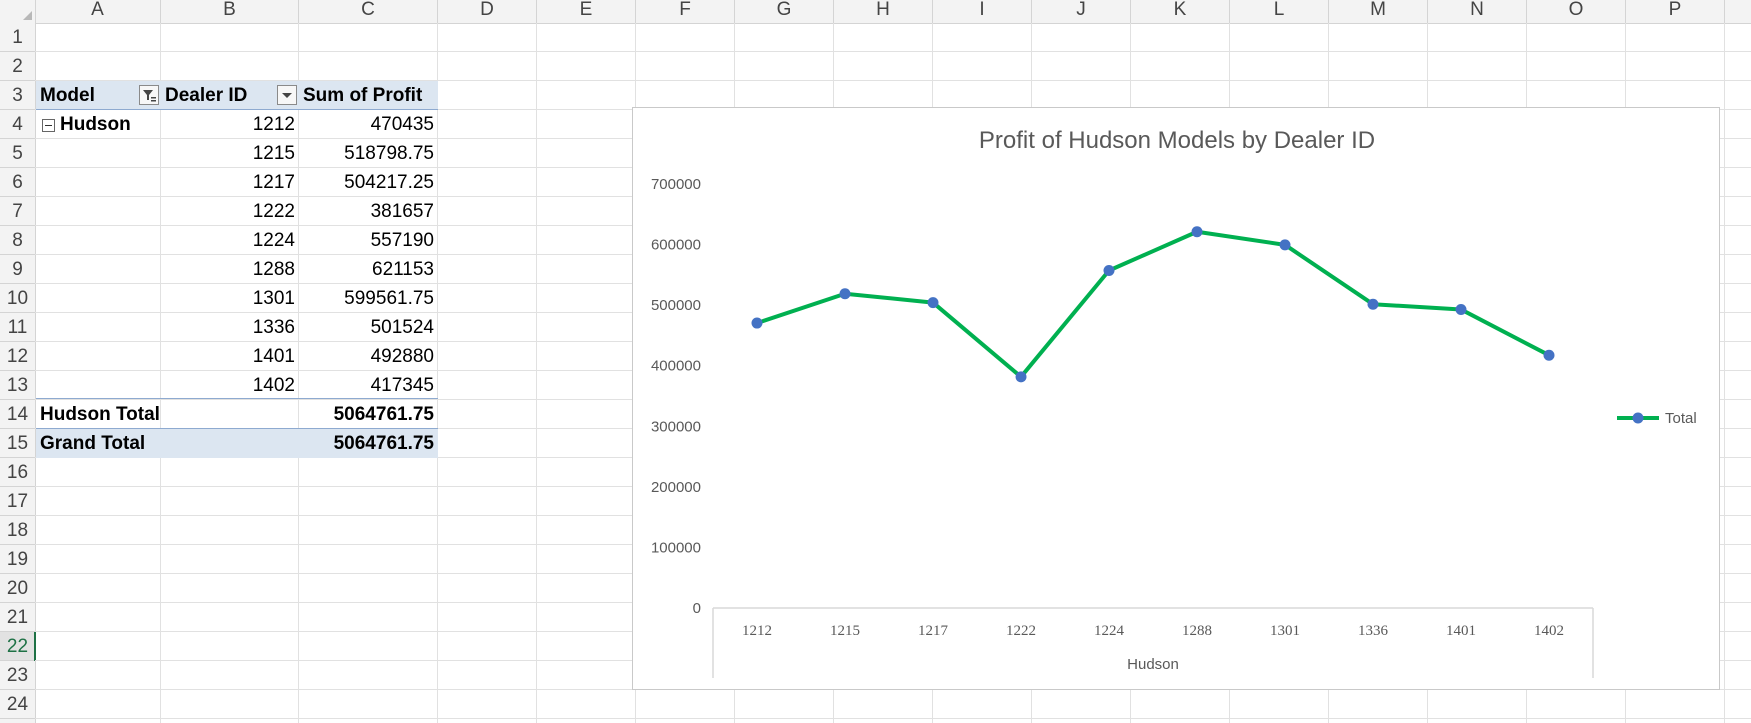 The height and width of the screenshot is (723, 1751). I want to click on collapse-icon, so click(48, 125).